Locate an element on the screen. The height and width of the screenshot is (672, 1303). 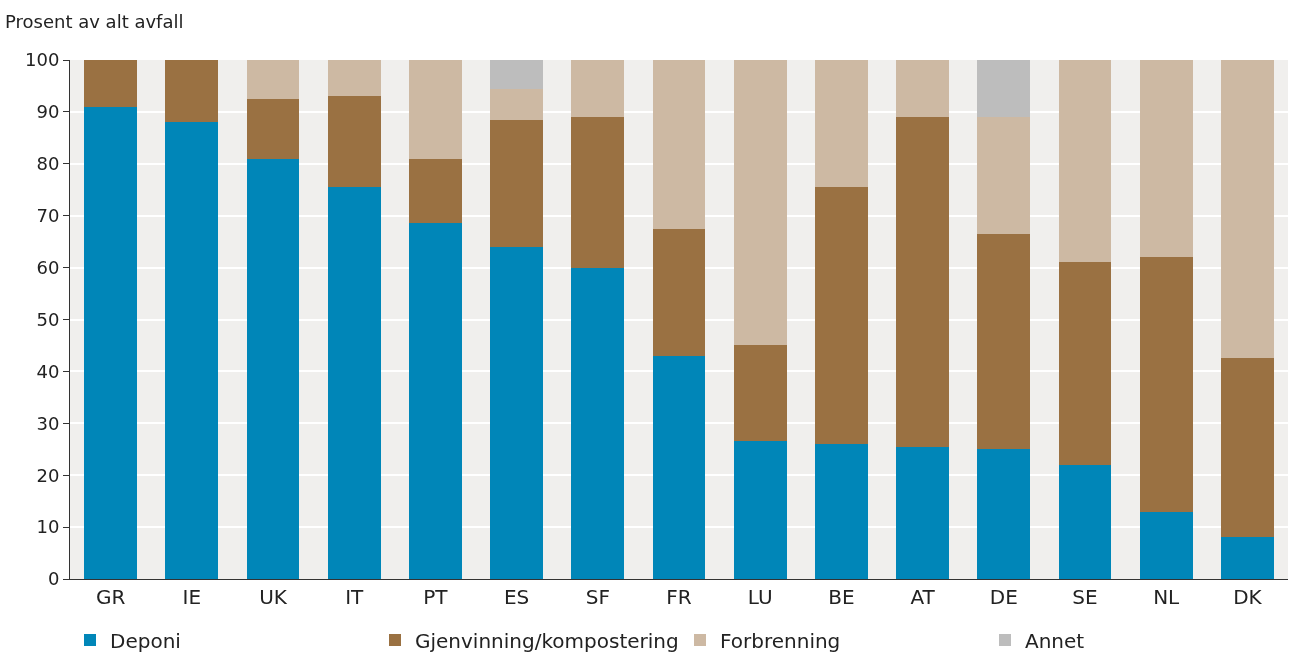
y-tick-label: 80 is located at coordinates (48, 164).